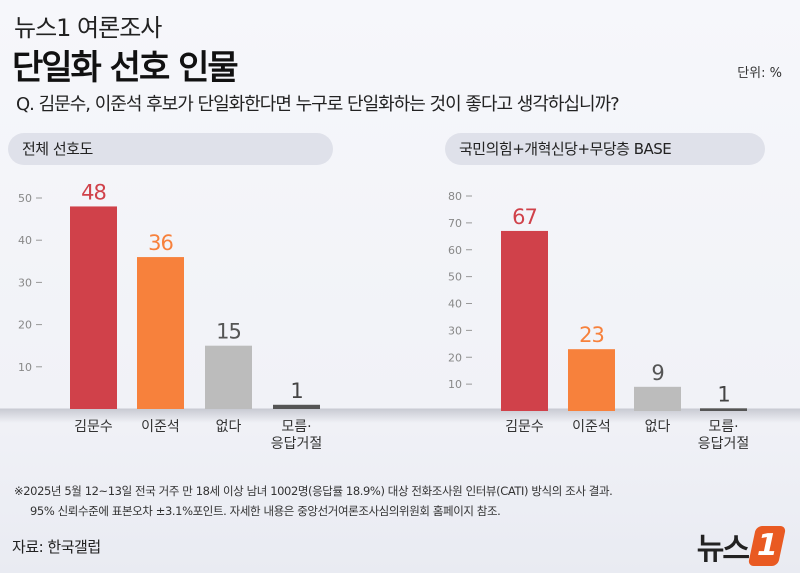 The height and width of the screenshot is (573, 800). What do you see at coordinates (524, 217) in the screenshot?
I see `data-label: 67` at bounding box center [524, 217].